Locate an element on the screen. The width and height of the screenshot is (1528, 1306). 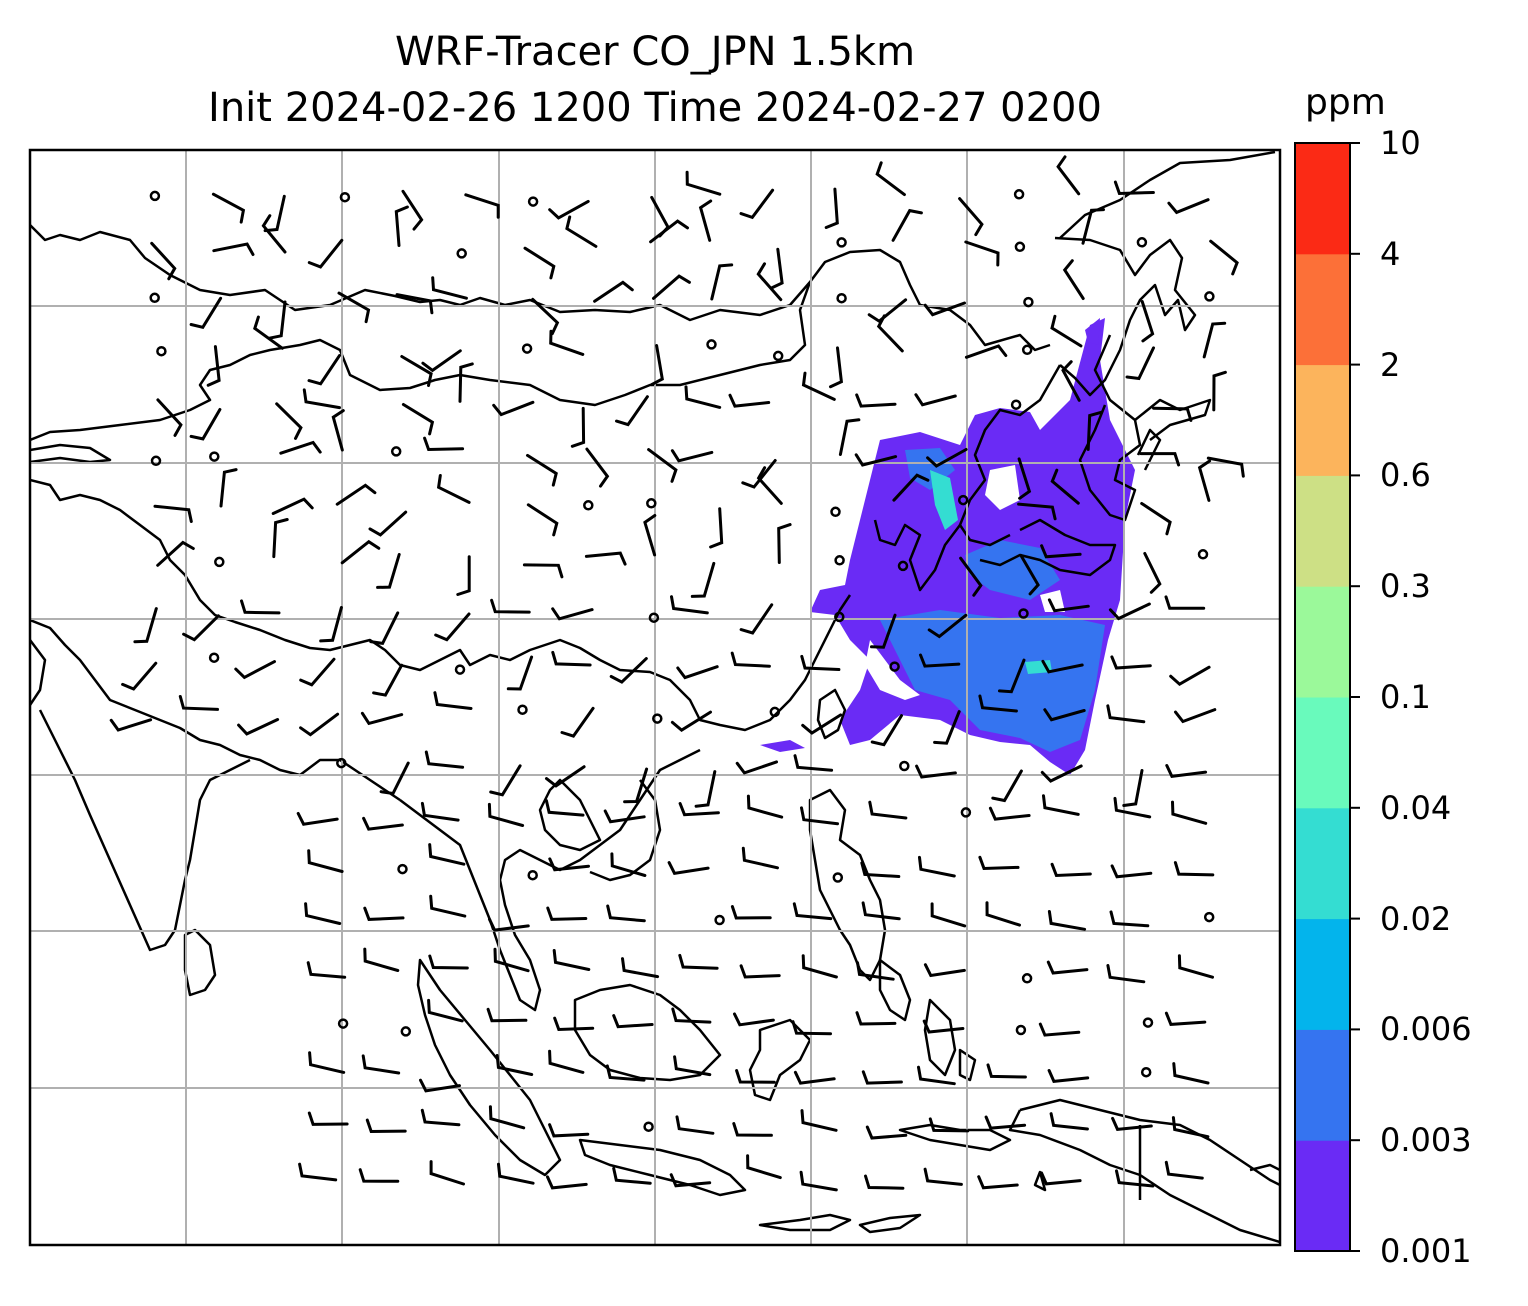
colorbar is located at coordinates (1327, 697).